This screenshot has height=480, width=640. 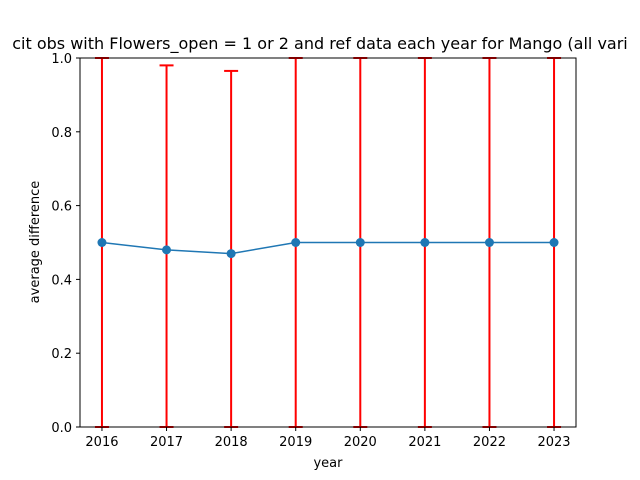 What do you see at coordinates (360, 442) in the screenshot?
I see `x-tick-label: 2020` at bounding box center [360, 442].